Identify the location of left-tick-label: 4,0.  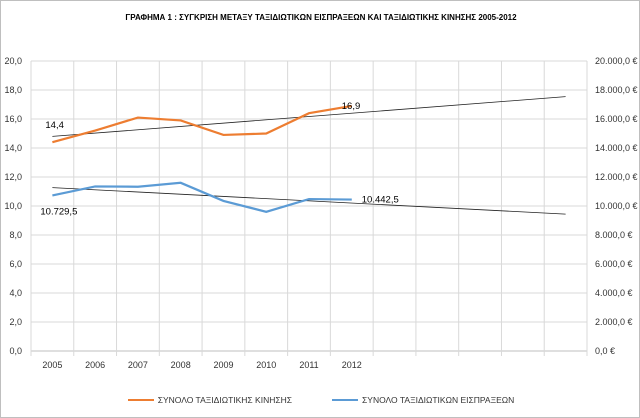
(15, 293).